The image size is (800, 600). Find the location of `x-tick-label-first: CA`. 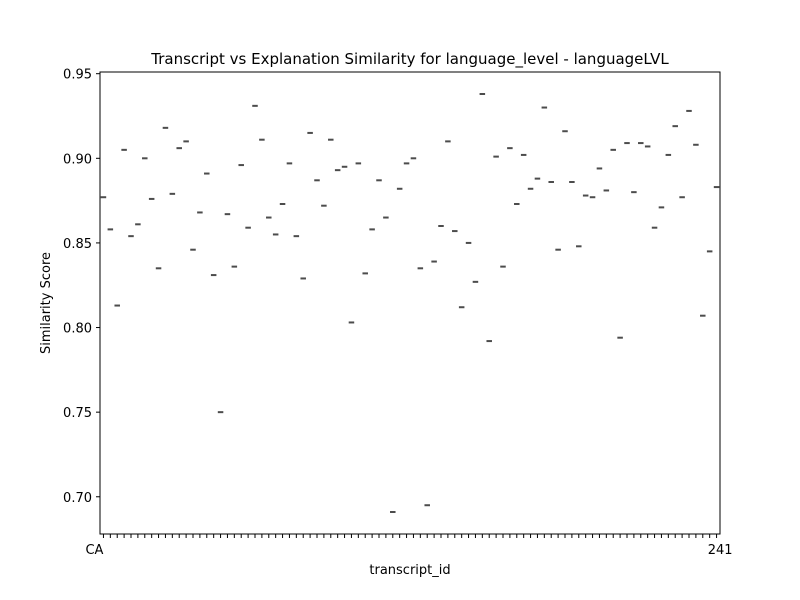

x-tick-label-first: CA is located at coordinates (94, 550).